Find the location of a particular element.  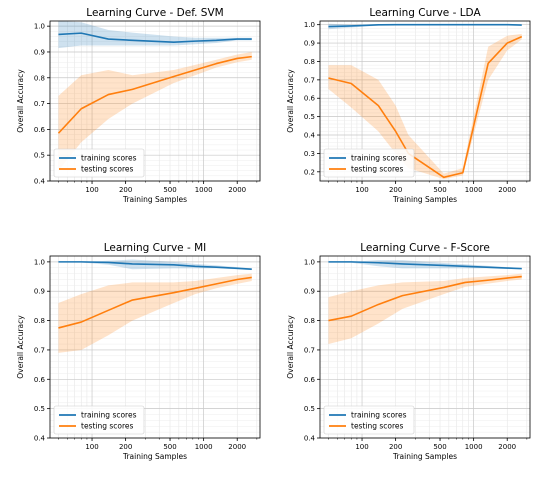

chart-title: Learning Curve - Def. SVM is located at coordinates (154, 13).